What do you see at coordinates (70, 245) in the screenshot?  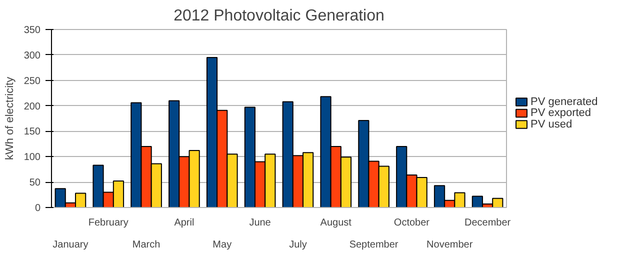 I see `x-tick-label: January` at bounding box center [70, 245].